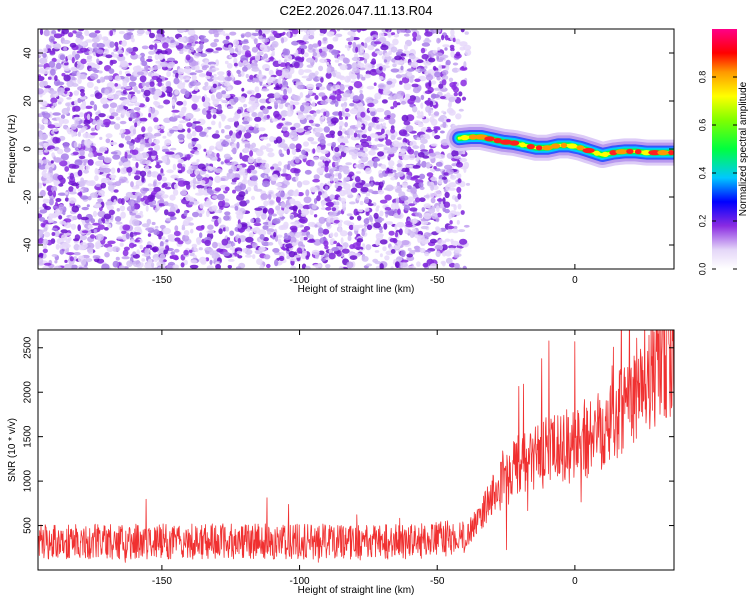  Describe the element at coordinates (437, 280) in the screenshot. I see `spectrogram-xtick-label: -50` at that location.